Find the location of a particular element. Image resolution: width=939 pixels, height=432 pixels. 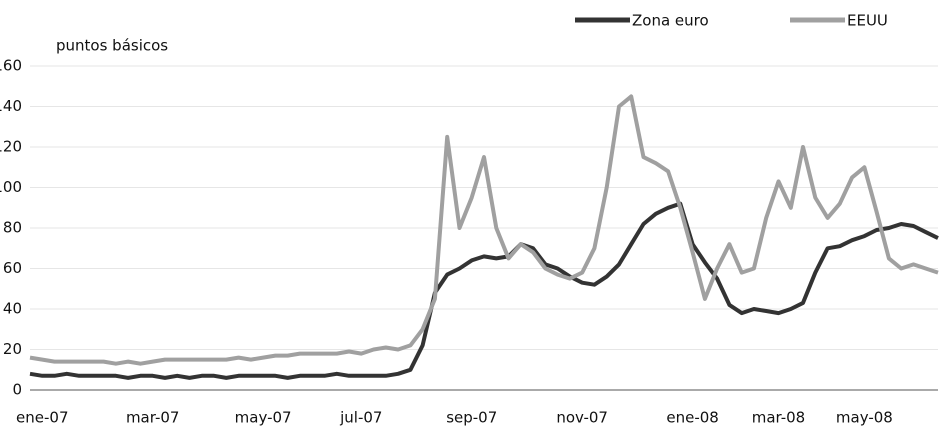

x-tick-label: jul-07 is located at coordinates (360, 418).